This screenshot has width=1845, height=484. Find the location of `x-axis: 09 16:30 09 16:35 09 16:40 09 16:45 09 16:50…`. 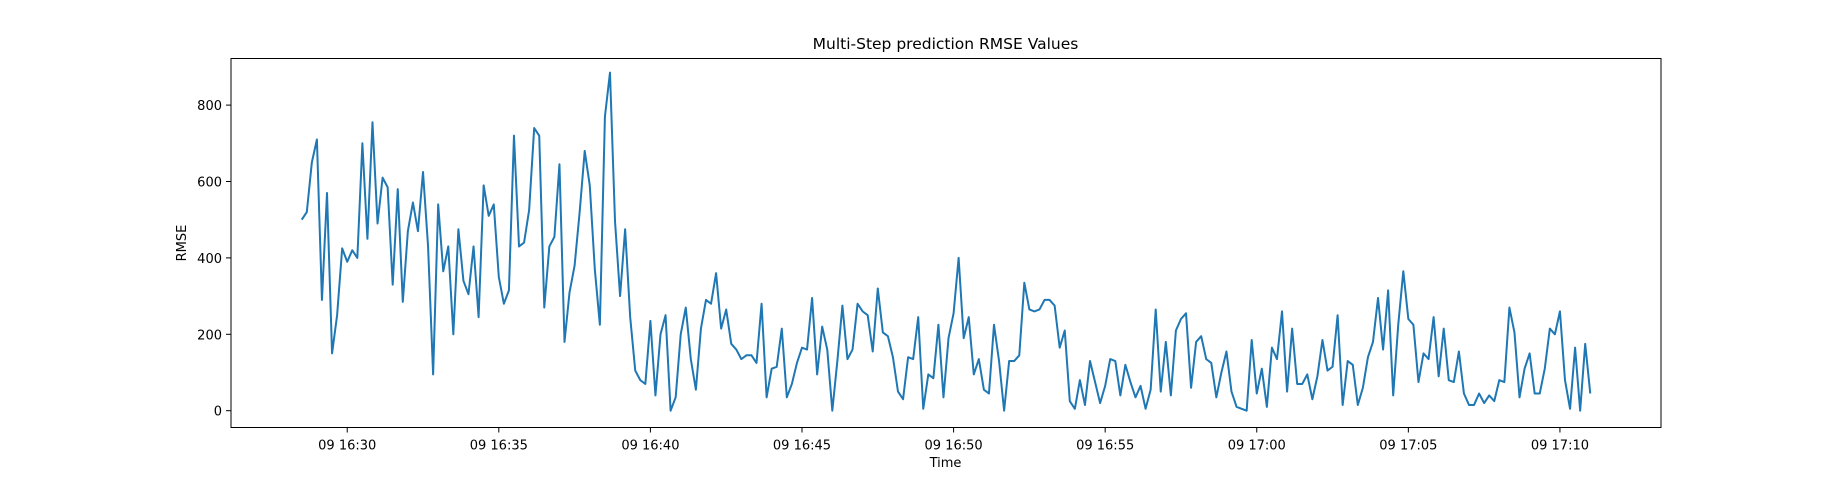

x-axis: 09 16:30 09 16:35 09 16:40 09 16:45 09 16:50… is located at coordinates (953, 440).